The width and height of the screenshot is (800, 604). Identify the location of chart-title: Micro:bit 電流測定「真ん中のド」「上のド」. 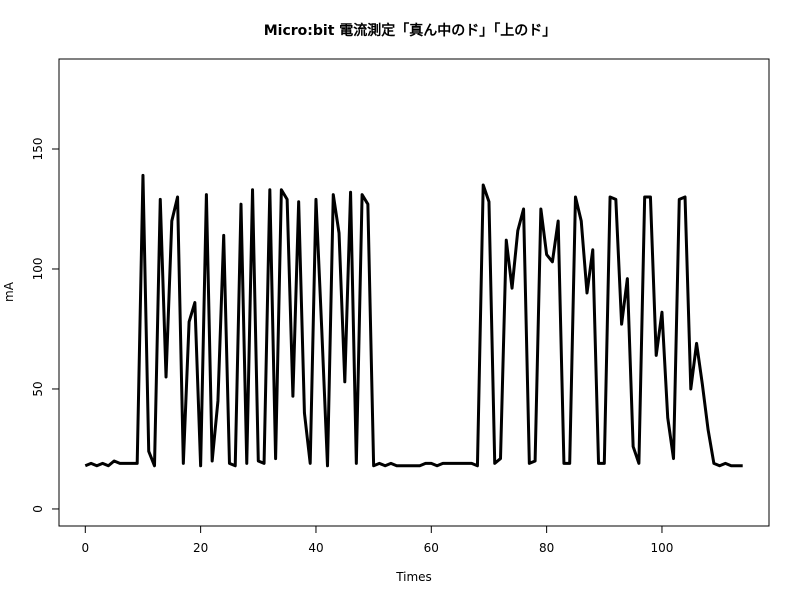
(410, 30).